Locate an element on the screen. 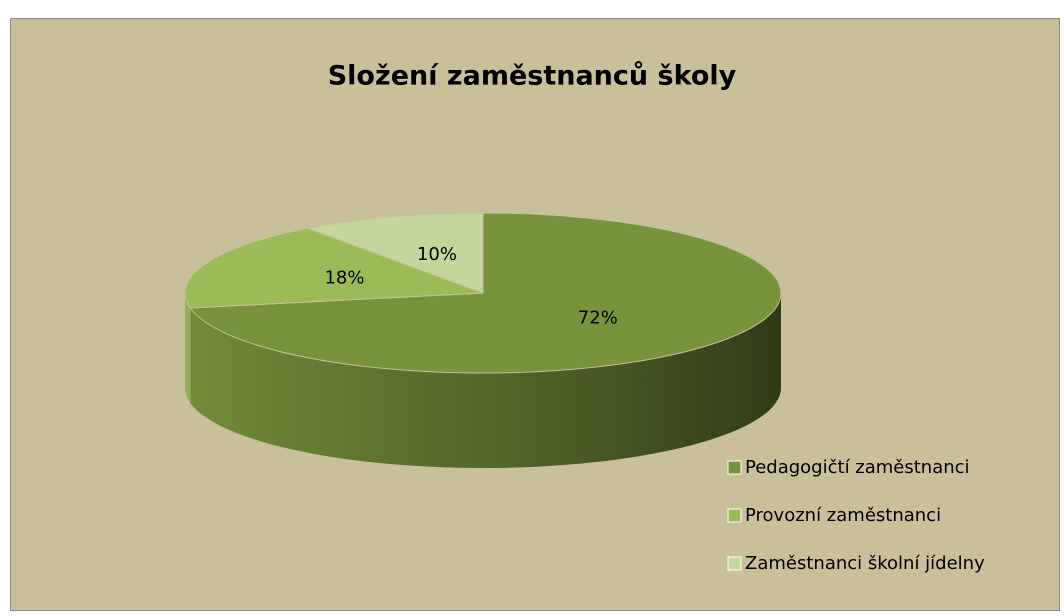  legend-label: Pedagogičtí zaměstnanci is located at coordinates (857, 467).